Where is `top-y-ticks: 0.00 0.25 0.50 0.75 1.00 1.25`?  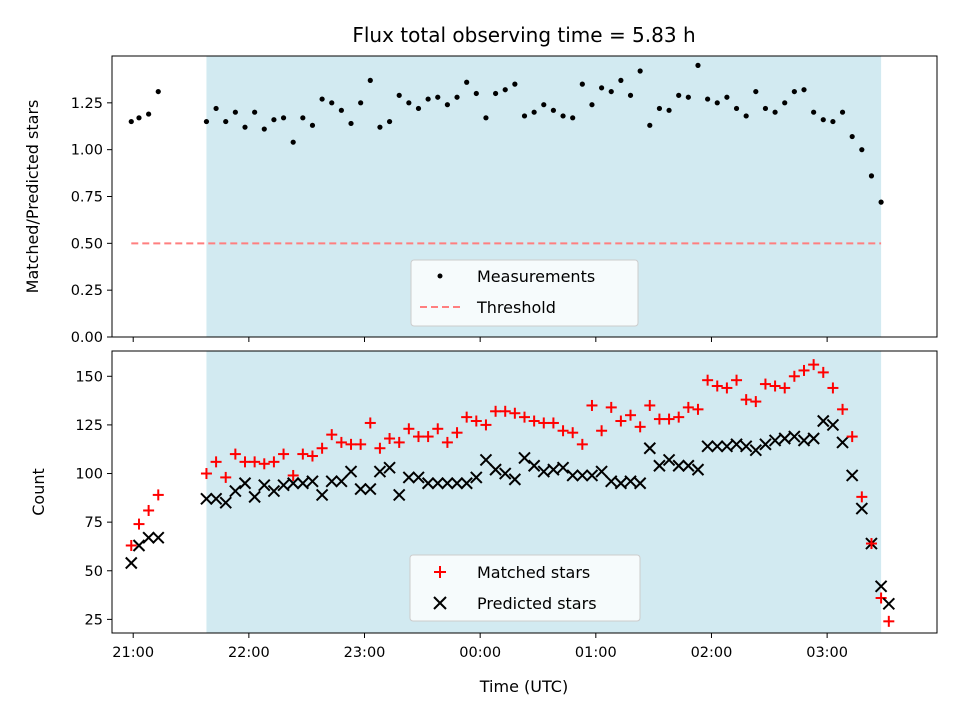 top-y-ticks: 0.00 0.25 0.50 0.75 1.00 1.25 is located at coordinates (91, 221).